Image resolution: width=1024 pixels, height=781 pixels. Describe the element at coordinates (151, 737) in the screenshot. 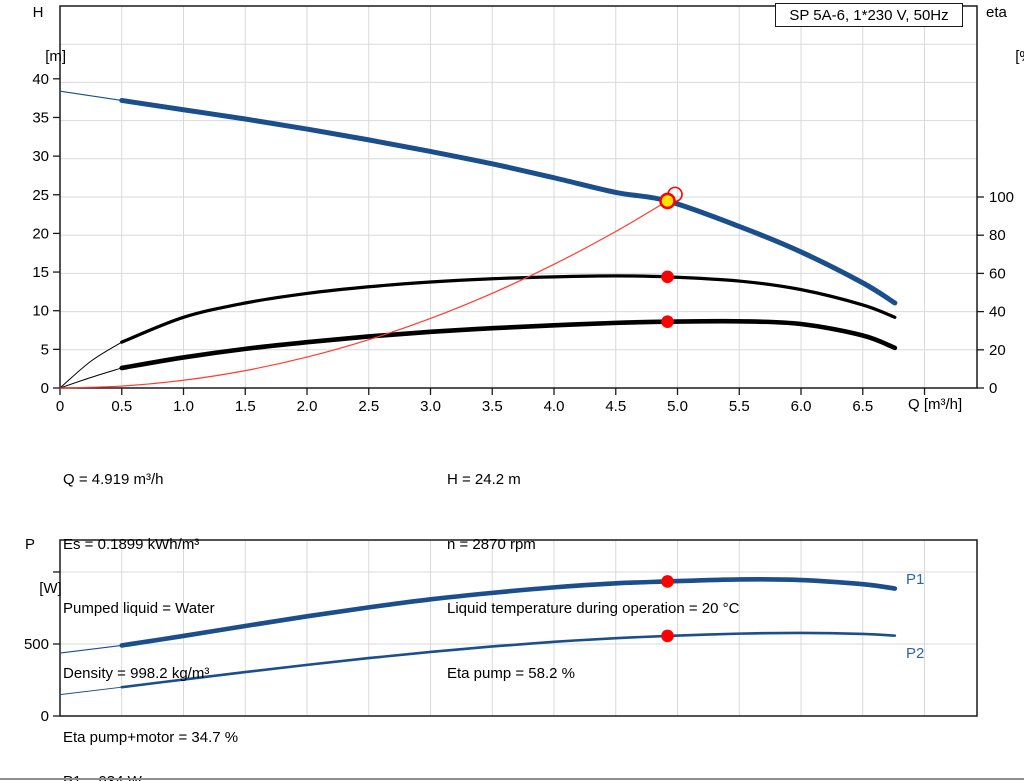

I see `result-eta-pump-motor: Eta pump+motor = 34.7 %` at that location.